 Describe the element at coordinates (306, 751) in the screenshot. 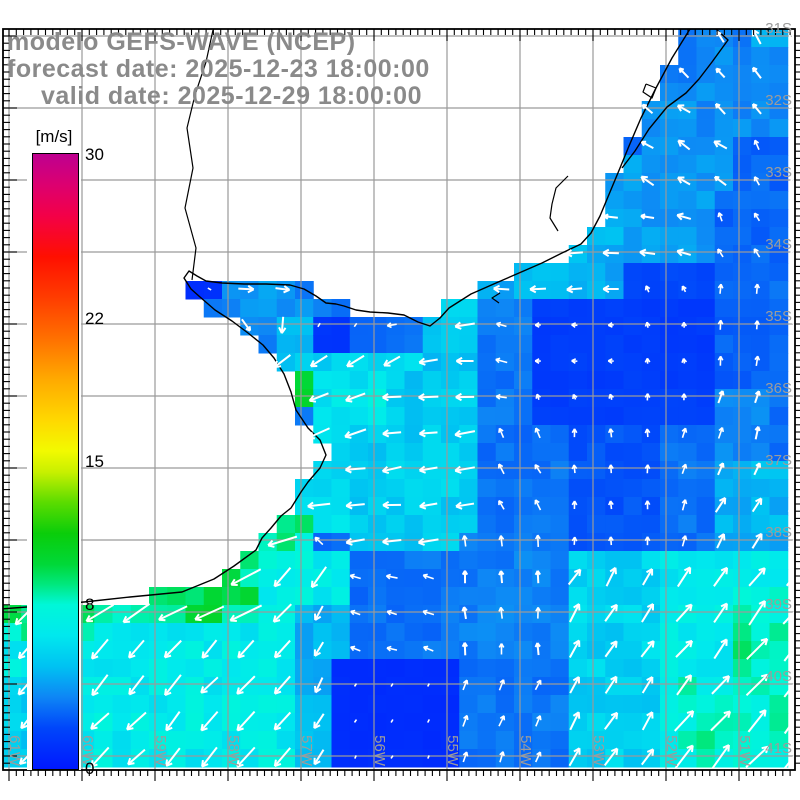

I see `svg-text: 57W` at that location.